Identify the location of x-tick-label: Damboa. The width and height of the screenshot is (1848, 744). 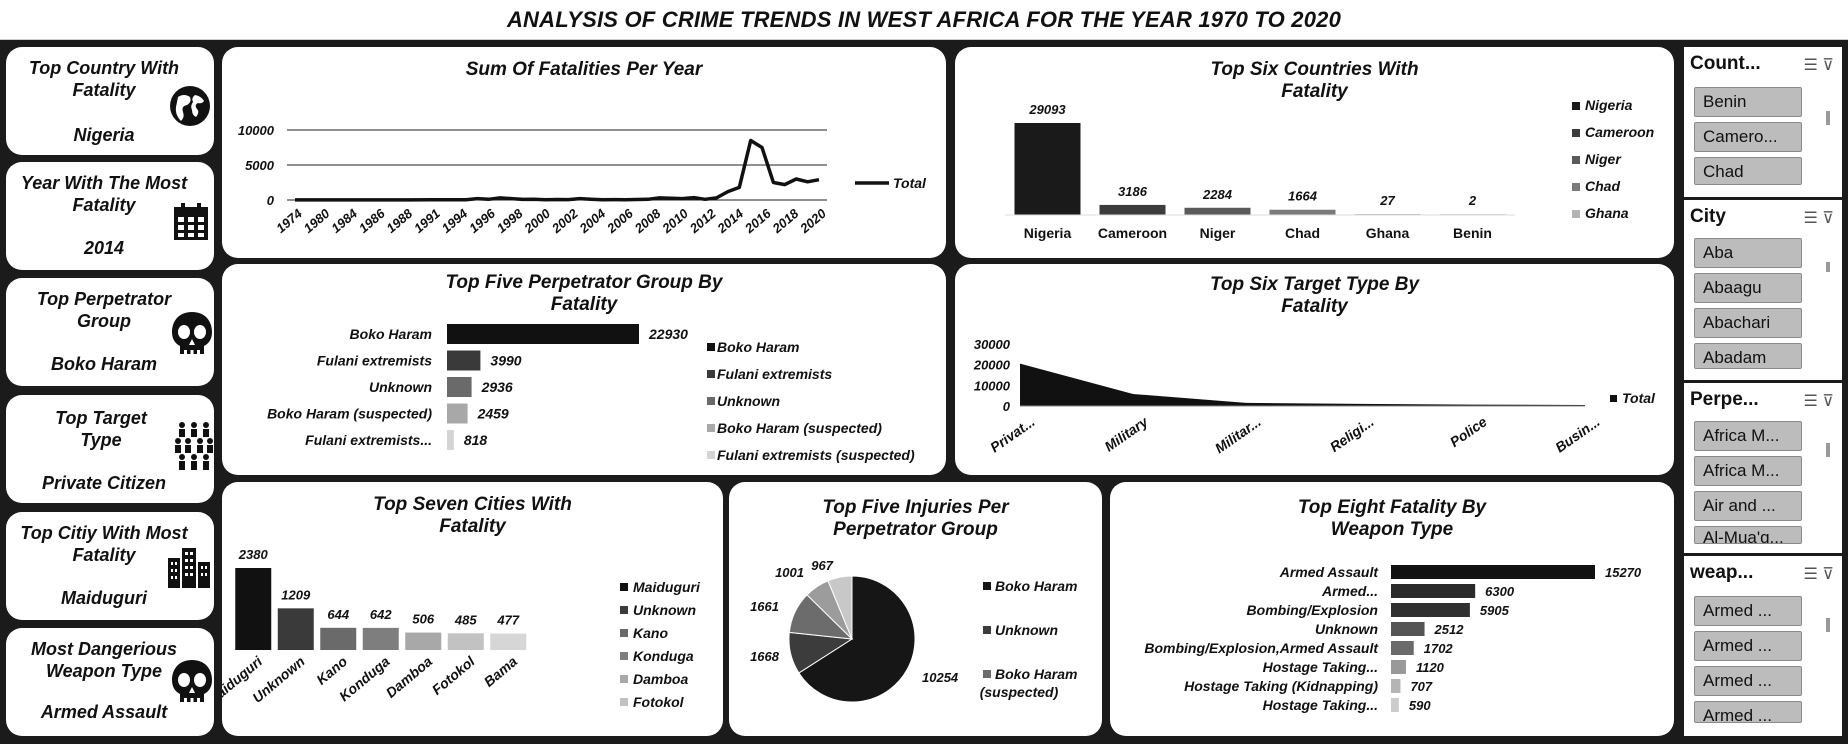
(409, 677).